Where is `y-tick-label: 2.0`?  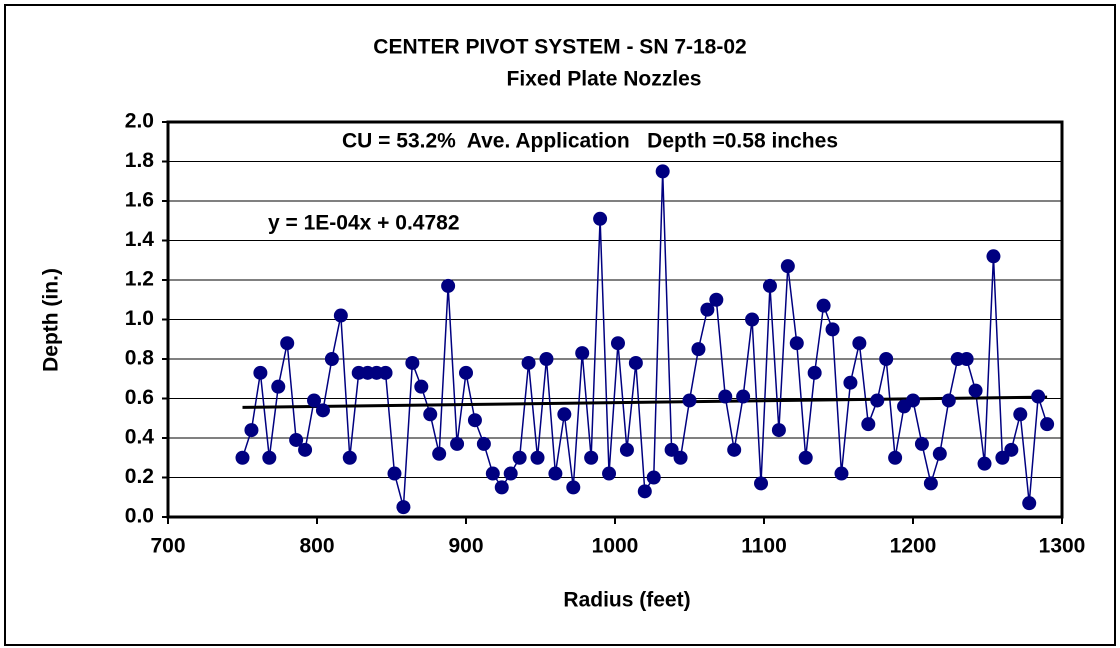 y-tick-label: 2.0 is located at coordinates (139, 121).